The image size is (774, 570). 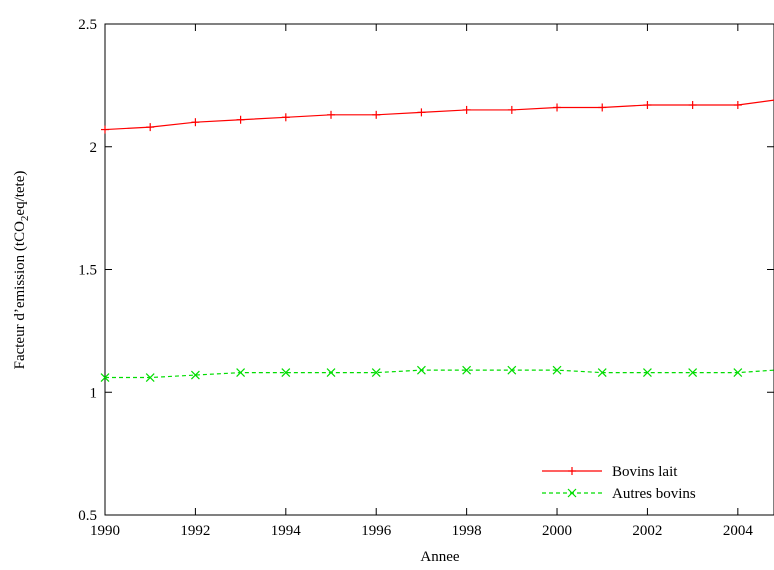 What do you see at coordinates (557, 531) in the screenshot?
I see `x-tick-label: 2000` at bounding box center [557, 531].